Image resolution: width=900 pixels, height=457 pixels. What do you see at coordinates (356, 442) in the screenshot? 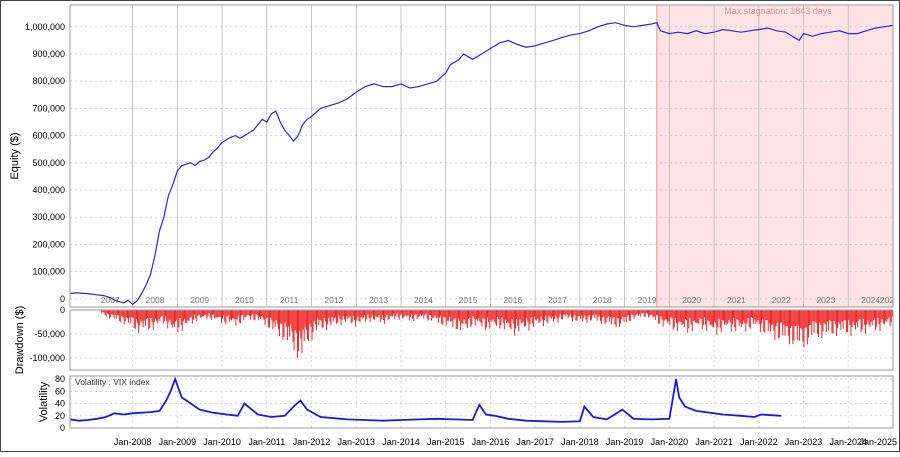
I see `date-x-tick-label: Jan-2013` at bounding box center [356, 442].